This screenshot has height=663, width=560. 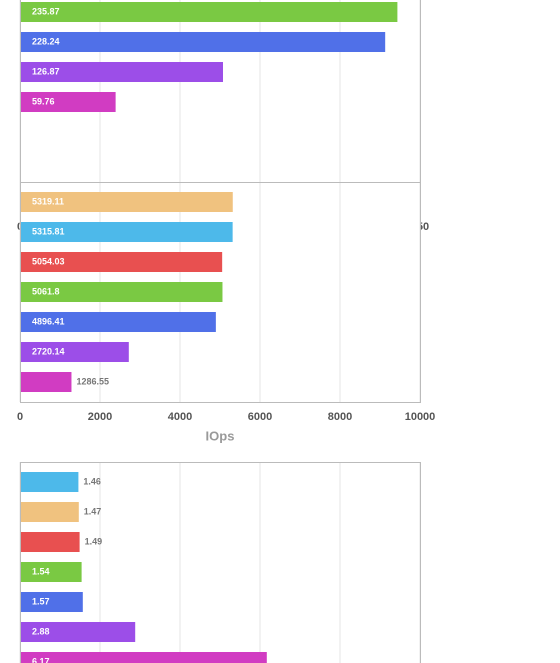 I want to click on value-label: 2.88, so click(x=41, y=631).